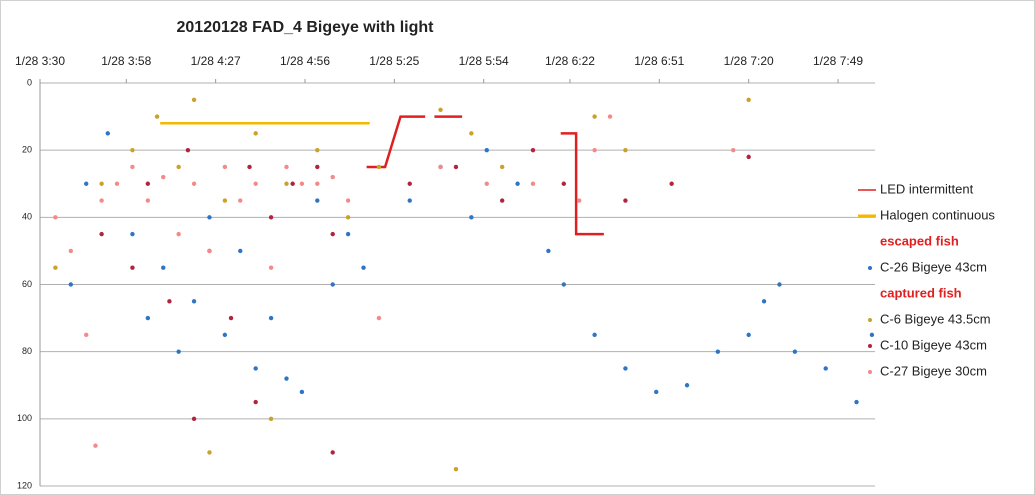 This screenshot has height=495, width=1035. What do you see at coordinates (29, 82) in the screenshot?
I see `y-tick-label: 0` at bounding box center [29, 82].